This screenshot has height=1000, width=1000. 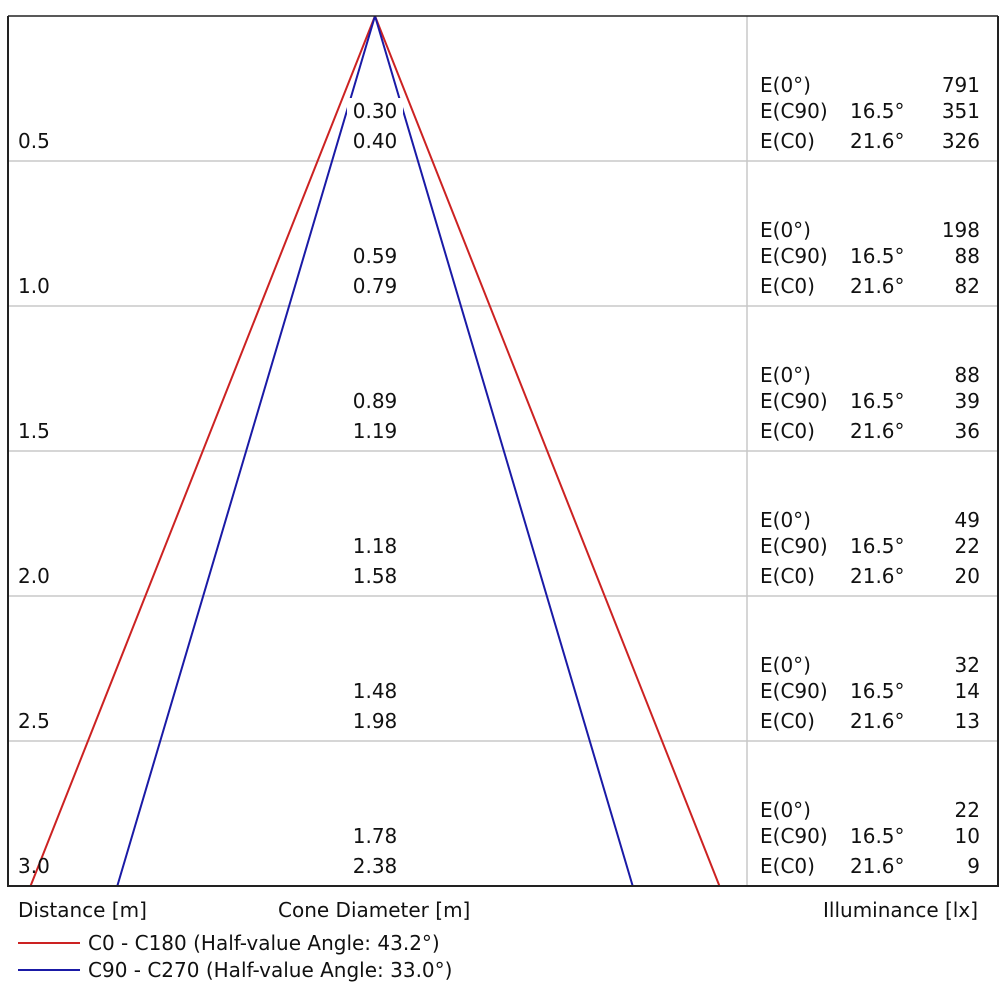 I want to click on distance-label: 2.5, so click(x=34, y=721).